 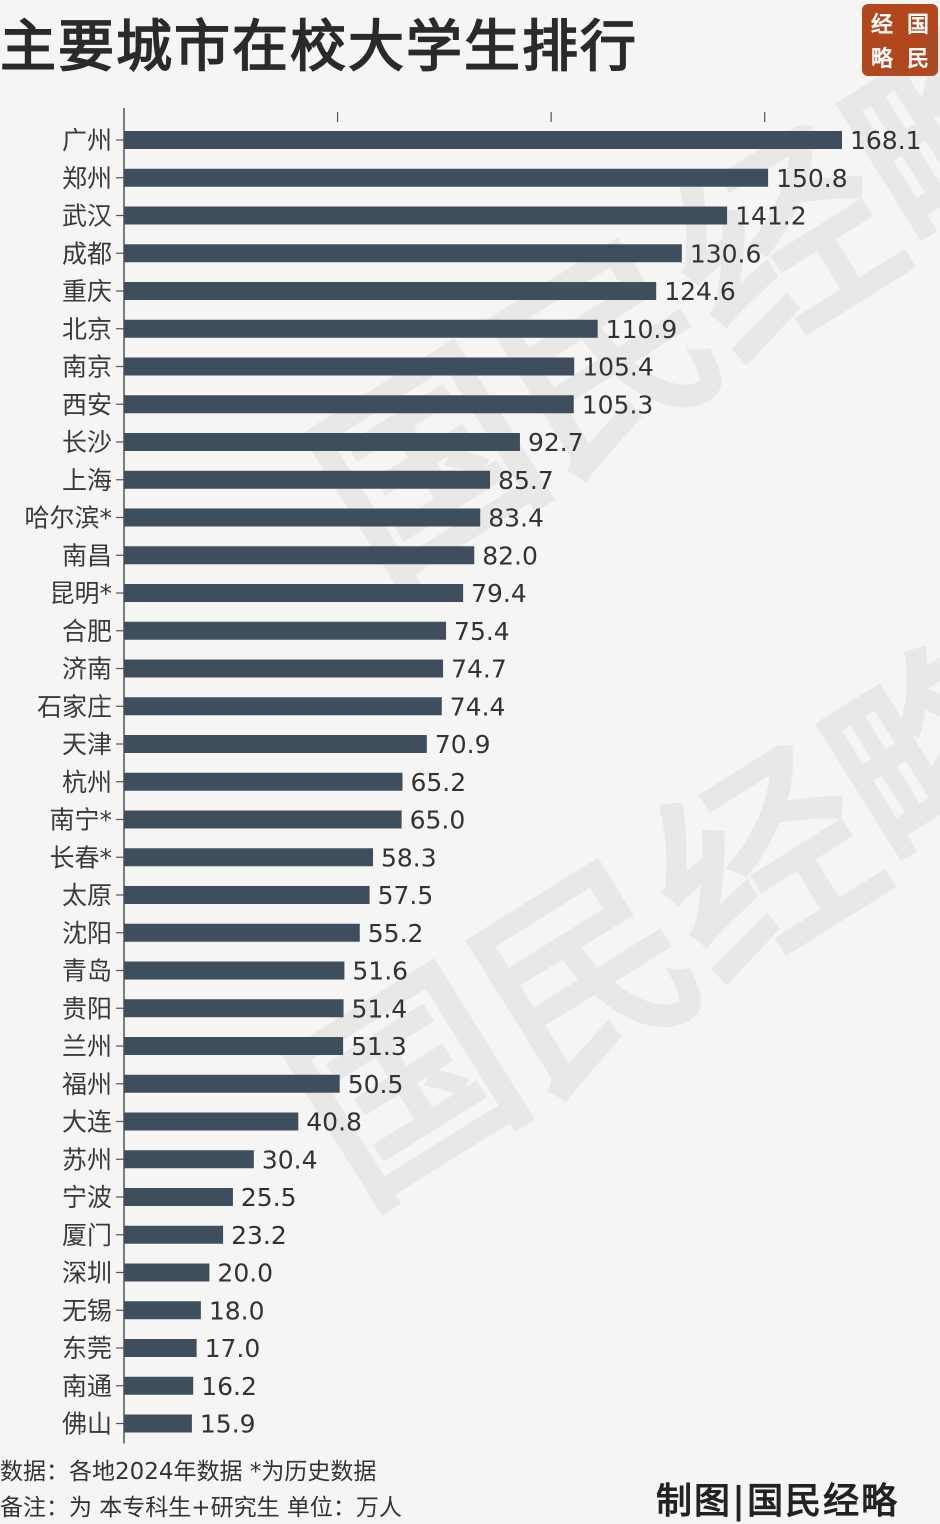 What do you see at coordinates (237, 1310) in the screenshot?
I see `value-label: 18.0` at bounding box center [237, 1310].